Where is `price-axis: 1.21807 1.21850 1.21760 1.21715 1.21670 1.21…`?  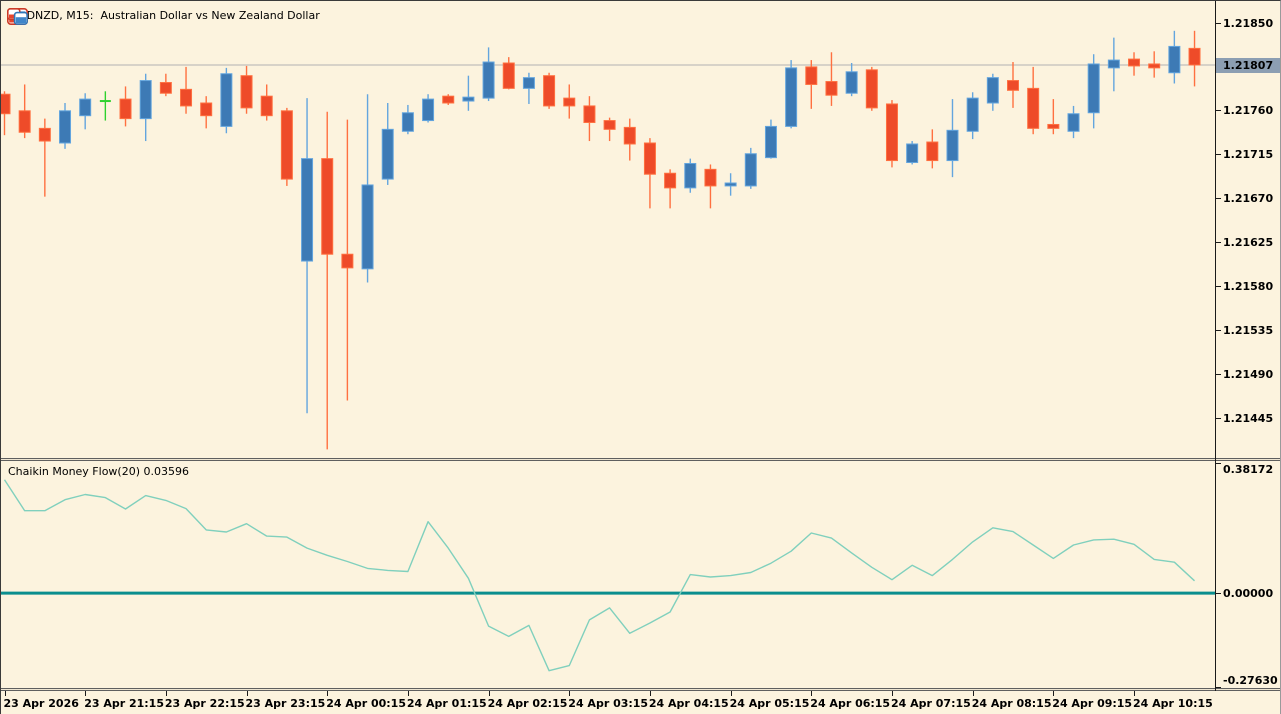
price-axis: 1.21807 1.21850 1.21760 1.21715 1.21670 1.21… is located at coordinates (1247, 346).